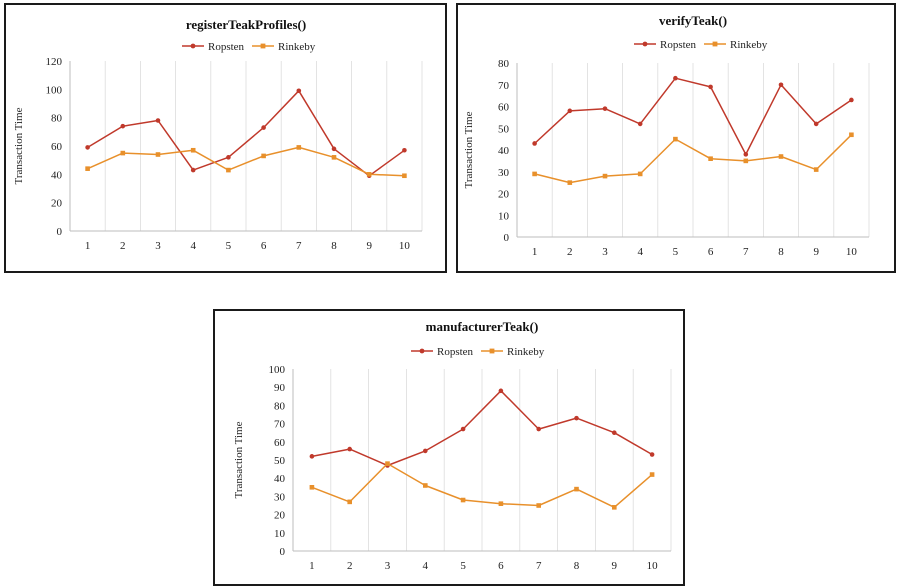 Image resolution: width=900 pixels, height=588 pixels. I want to click on y-tick-label: 40, so click(57, 175).